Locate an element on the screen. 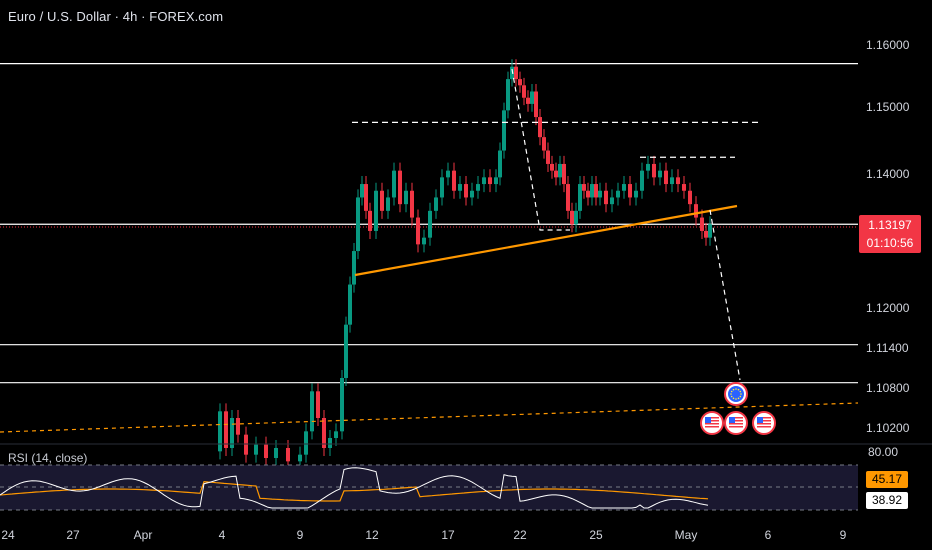 This screenshot has width=932, height=550. time-tick-label: 24 is located at coordinates (8, 535).